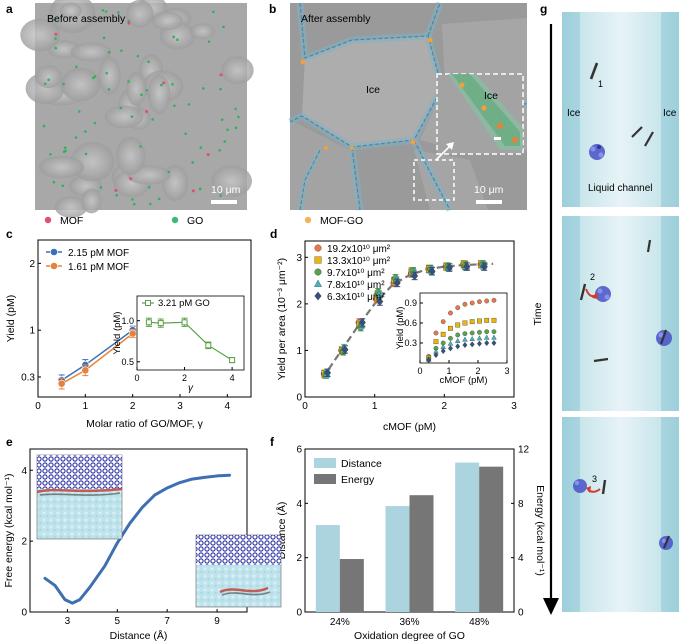  I want to click on c-y-tick-label: 1, so click(32, 331).